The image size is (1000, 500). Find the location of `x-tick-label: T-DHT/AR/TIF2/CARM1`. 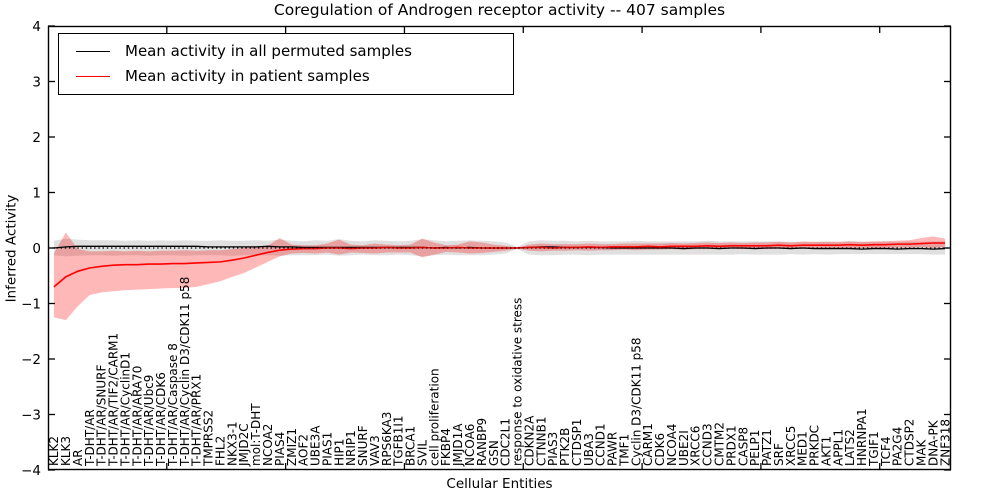

x-tick-label: T-DHT/AR/TIF2/CARM1 is located at coordinates (114, 400).